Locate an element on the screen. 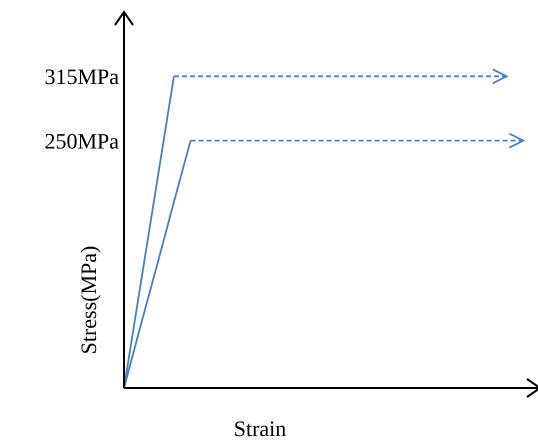 This screenshot has width=538, height=441. x-axis-title: Strain is located at coordinates (260, 428).